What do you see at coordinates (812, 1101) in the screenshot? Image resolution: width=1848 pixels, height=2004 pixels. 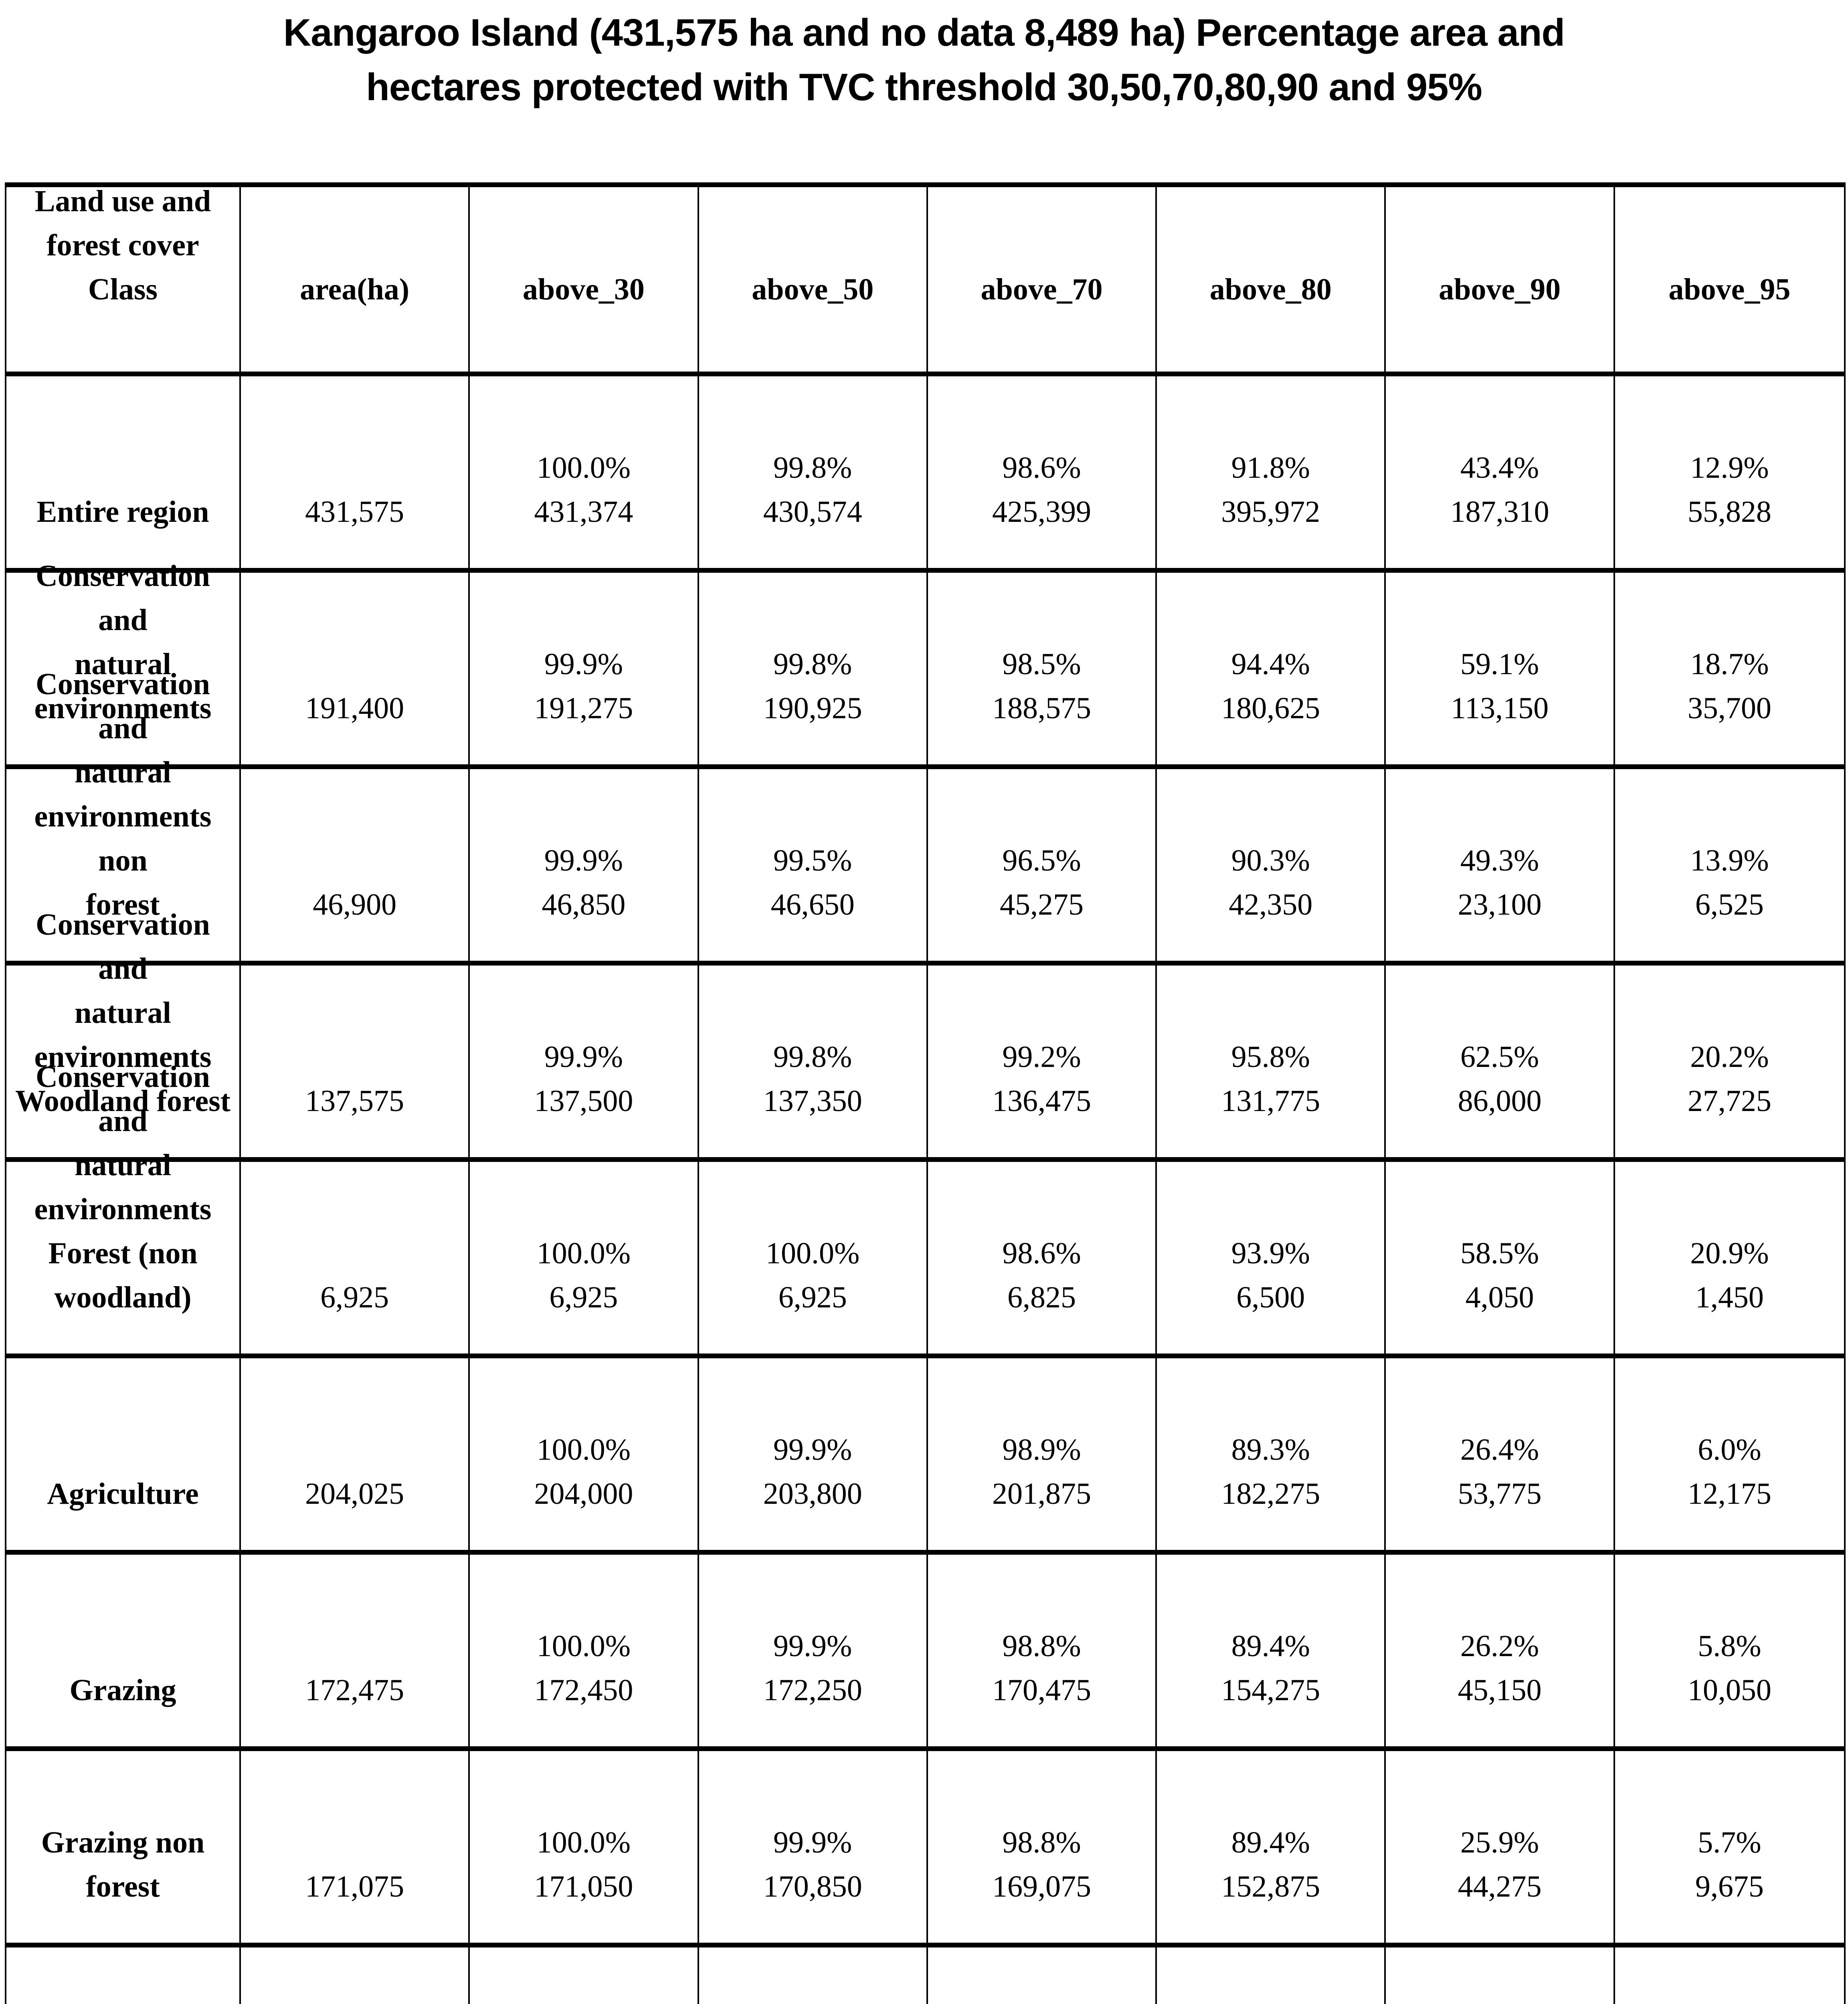 I see `hectares-value: 137,350` at bounding box center [812, 1101].